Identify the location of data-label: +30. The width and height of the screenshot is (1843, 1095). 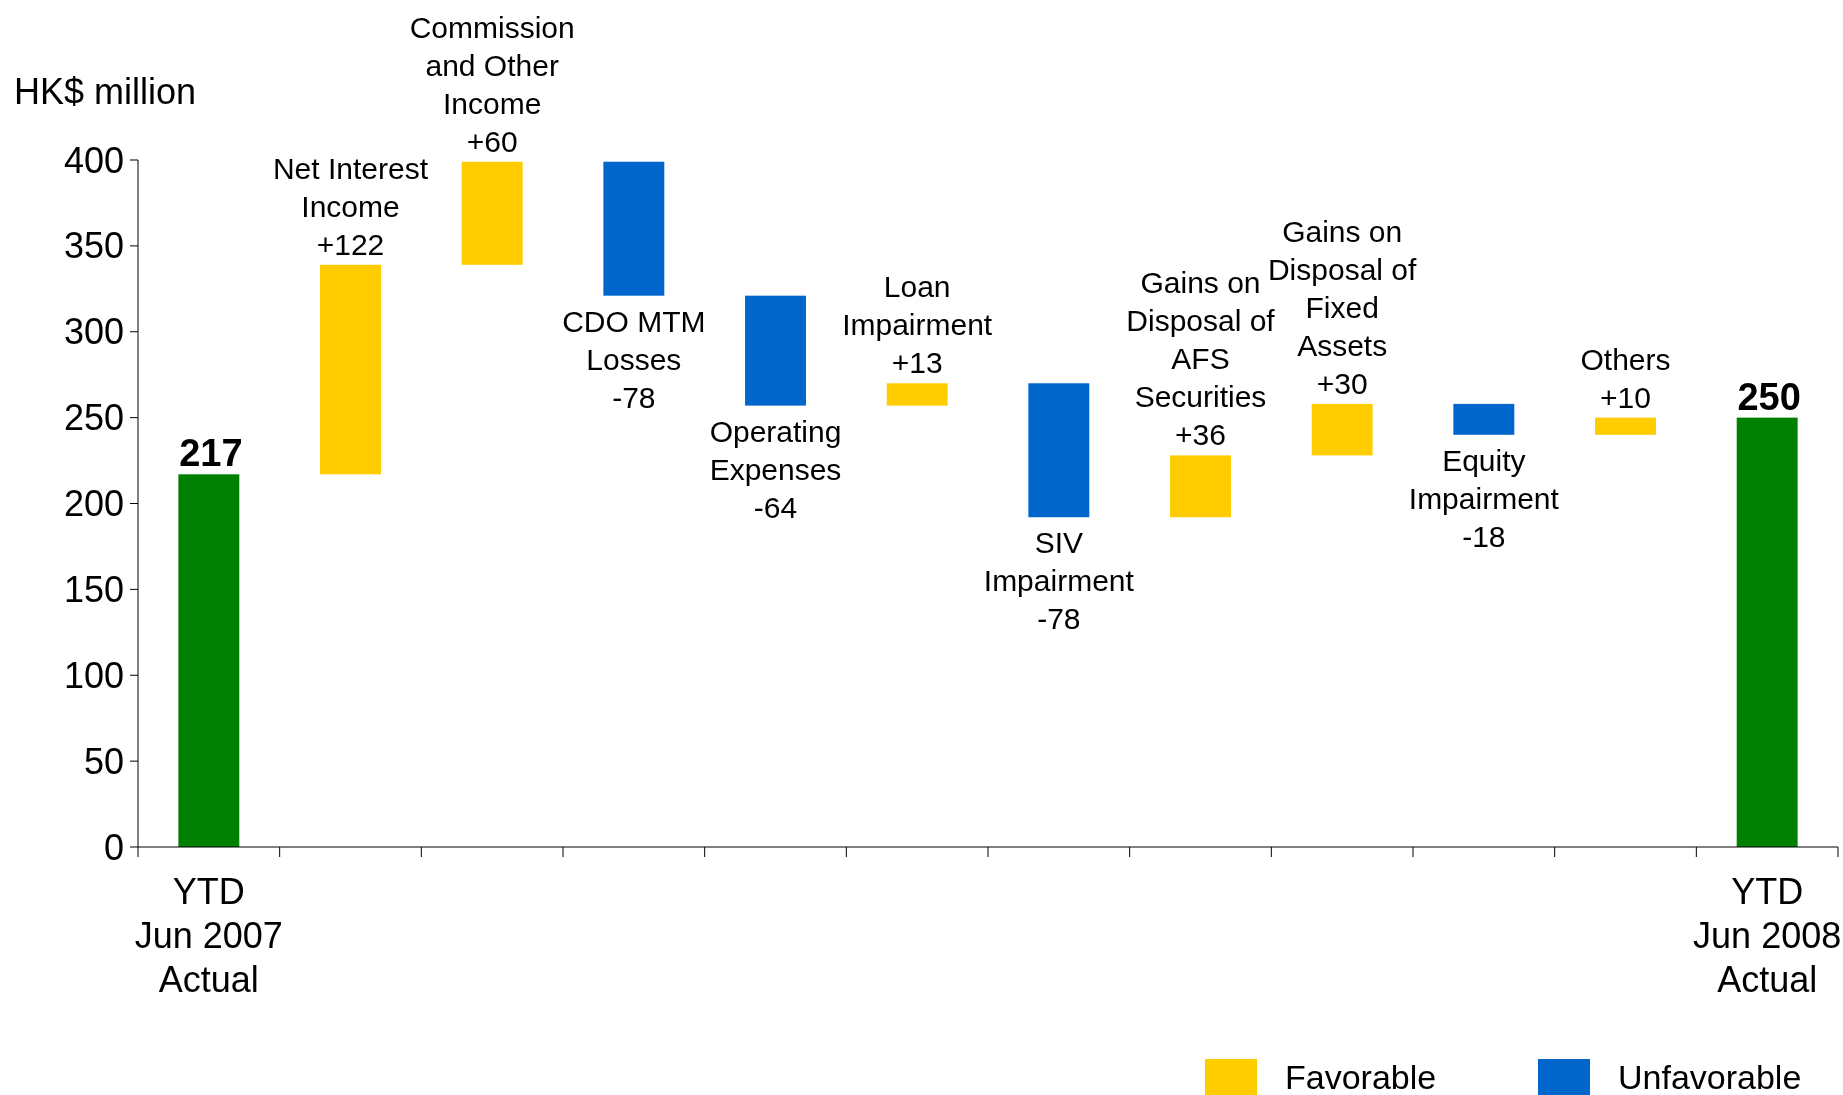
(1342, 383).